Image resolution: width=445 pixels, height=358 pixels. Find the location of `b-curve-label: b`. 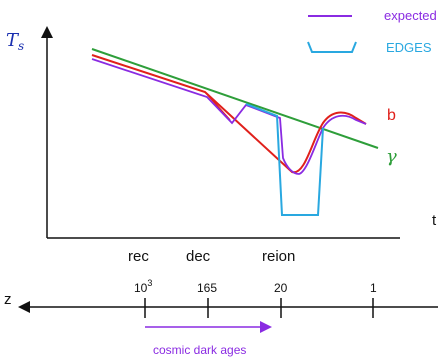

b-curve-label: b is located at coordinates (391, 115).